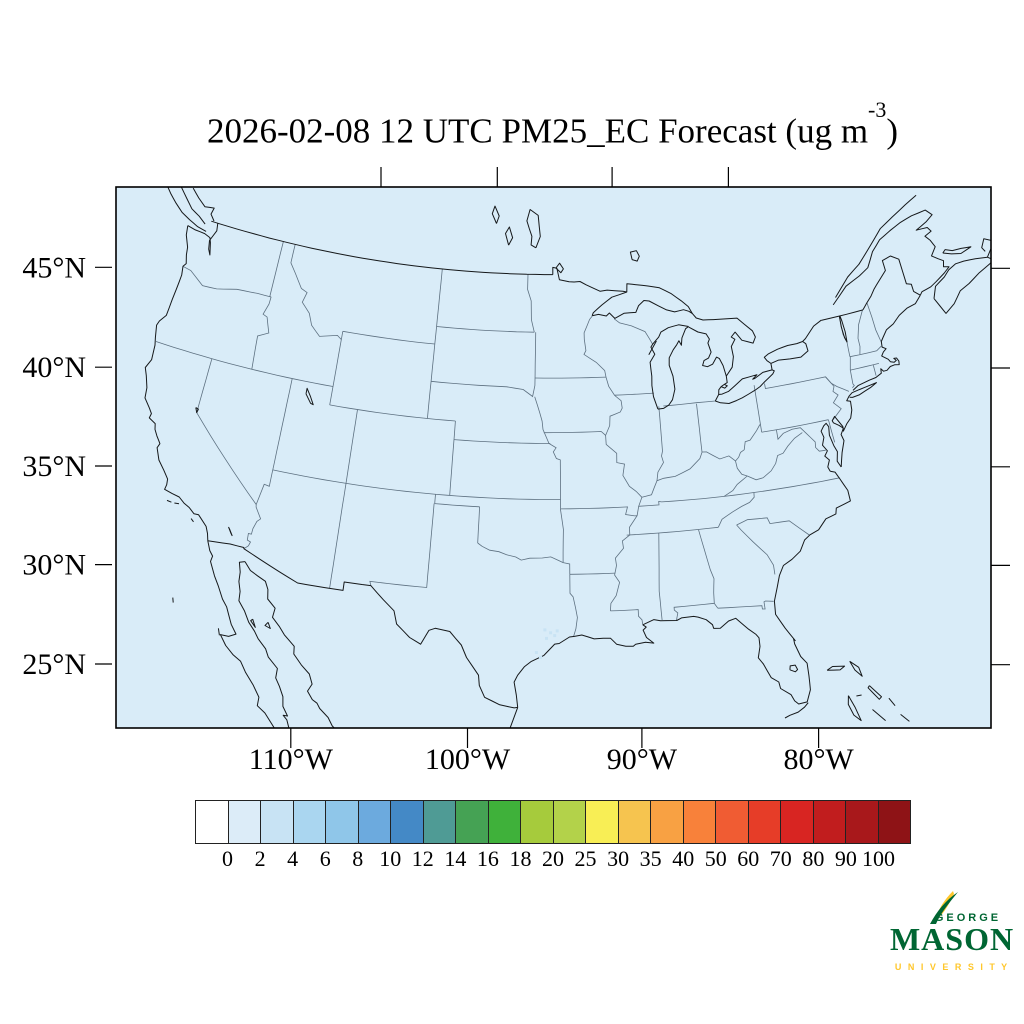  Describe the element at coordinates (422, 858) in the screenshot. I see `colorbar-level-label: 12` at that location.